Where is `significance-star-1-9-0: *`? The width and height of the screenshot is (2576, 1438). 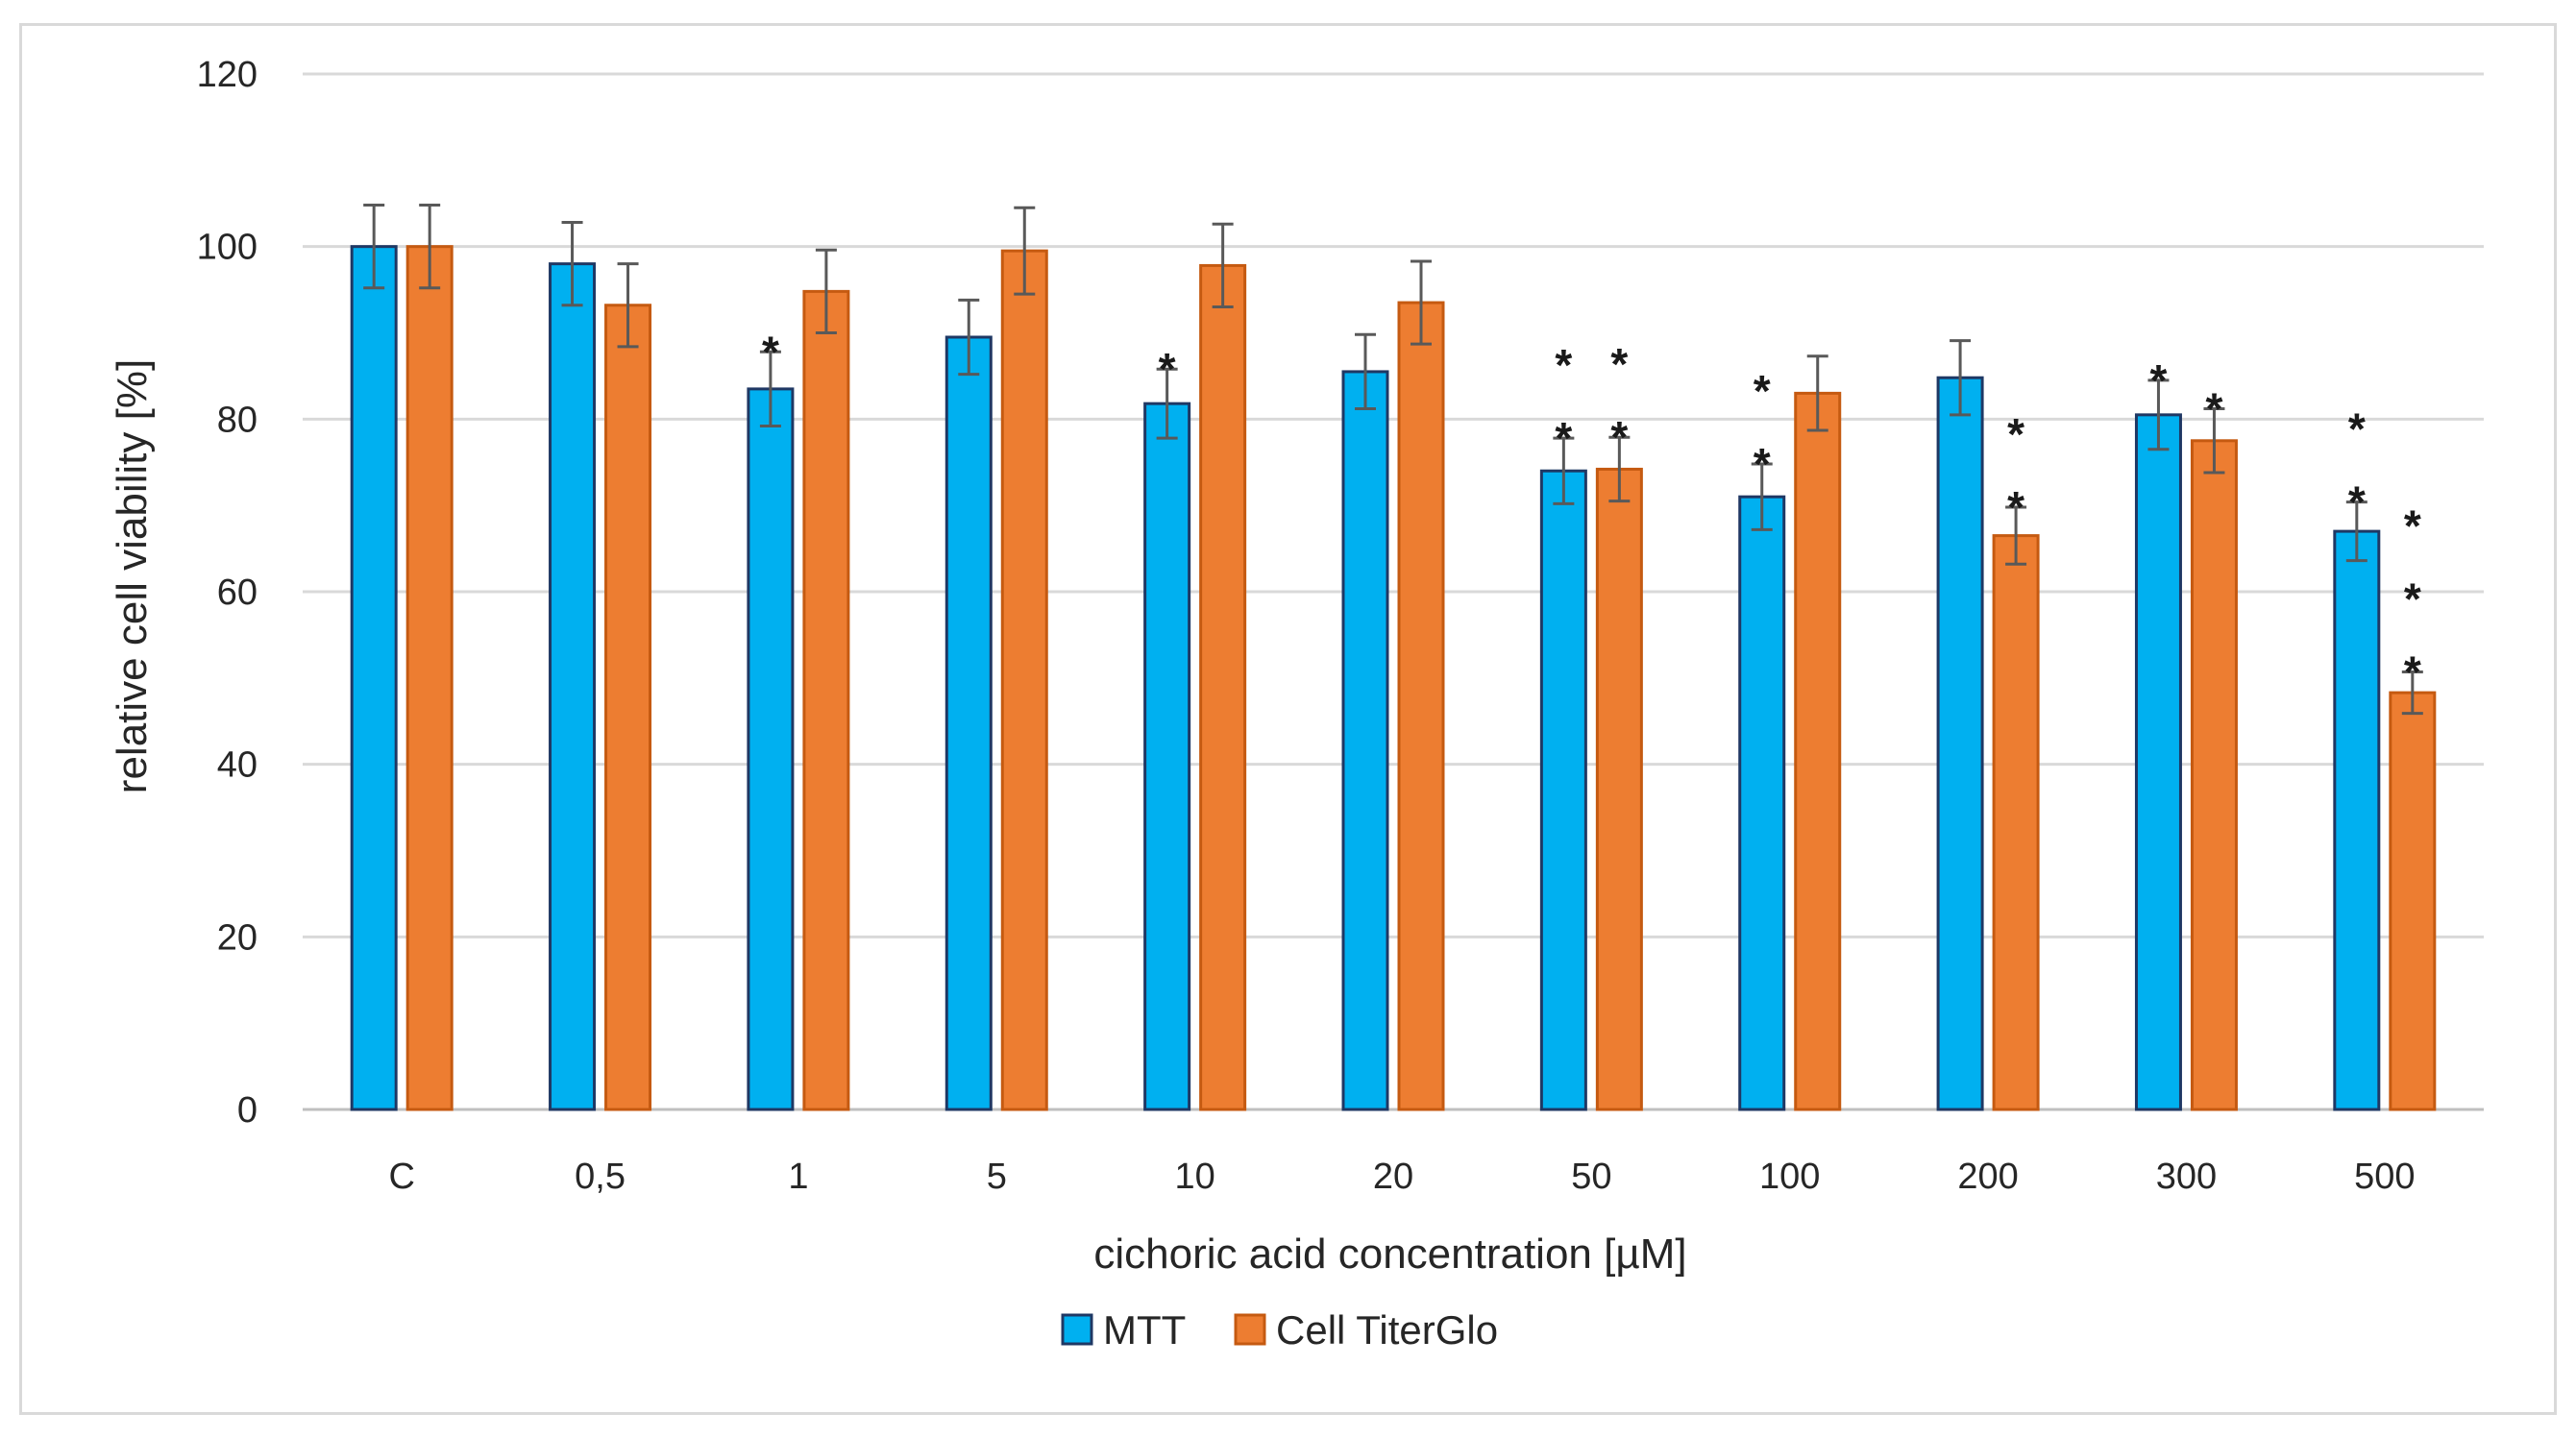 significance-star-1-9-0: * is located at coordinates (2214, 409).